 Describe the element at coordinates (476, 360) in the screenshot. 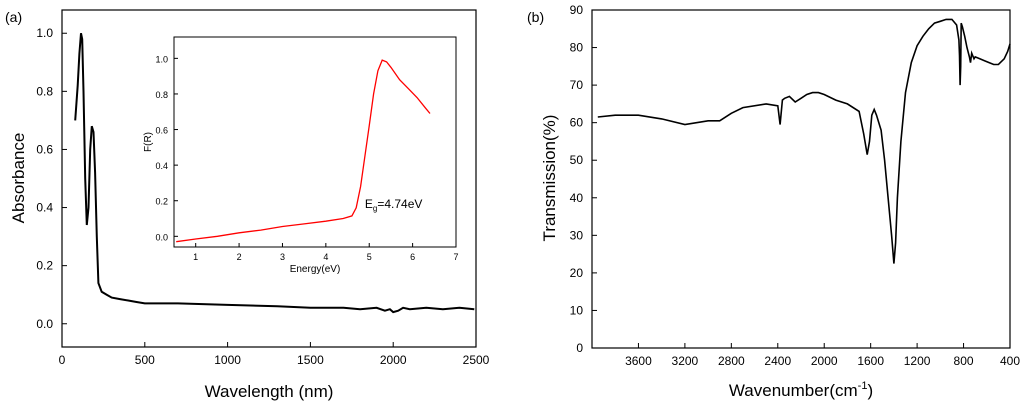

I see `panel-a-x-tick-label: 2500` at that location.